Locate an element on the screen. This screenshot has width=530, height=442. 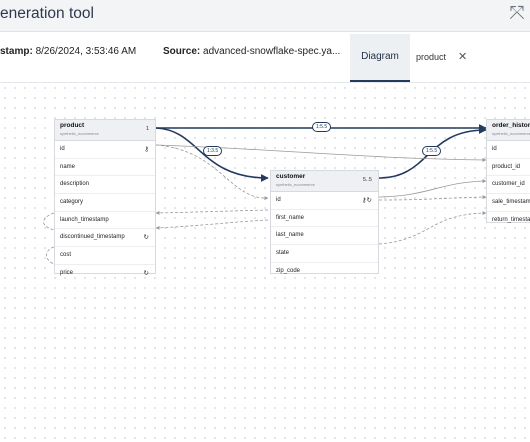
table-cardinality: 5..5 is located at coordinates (367, 180).